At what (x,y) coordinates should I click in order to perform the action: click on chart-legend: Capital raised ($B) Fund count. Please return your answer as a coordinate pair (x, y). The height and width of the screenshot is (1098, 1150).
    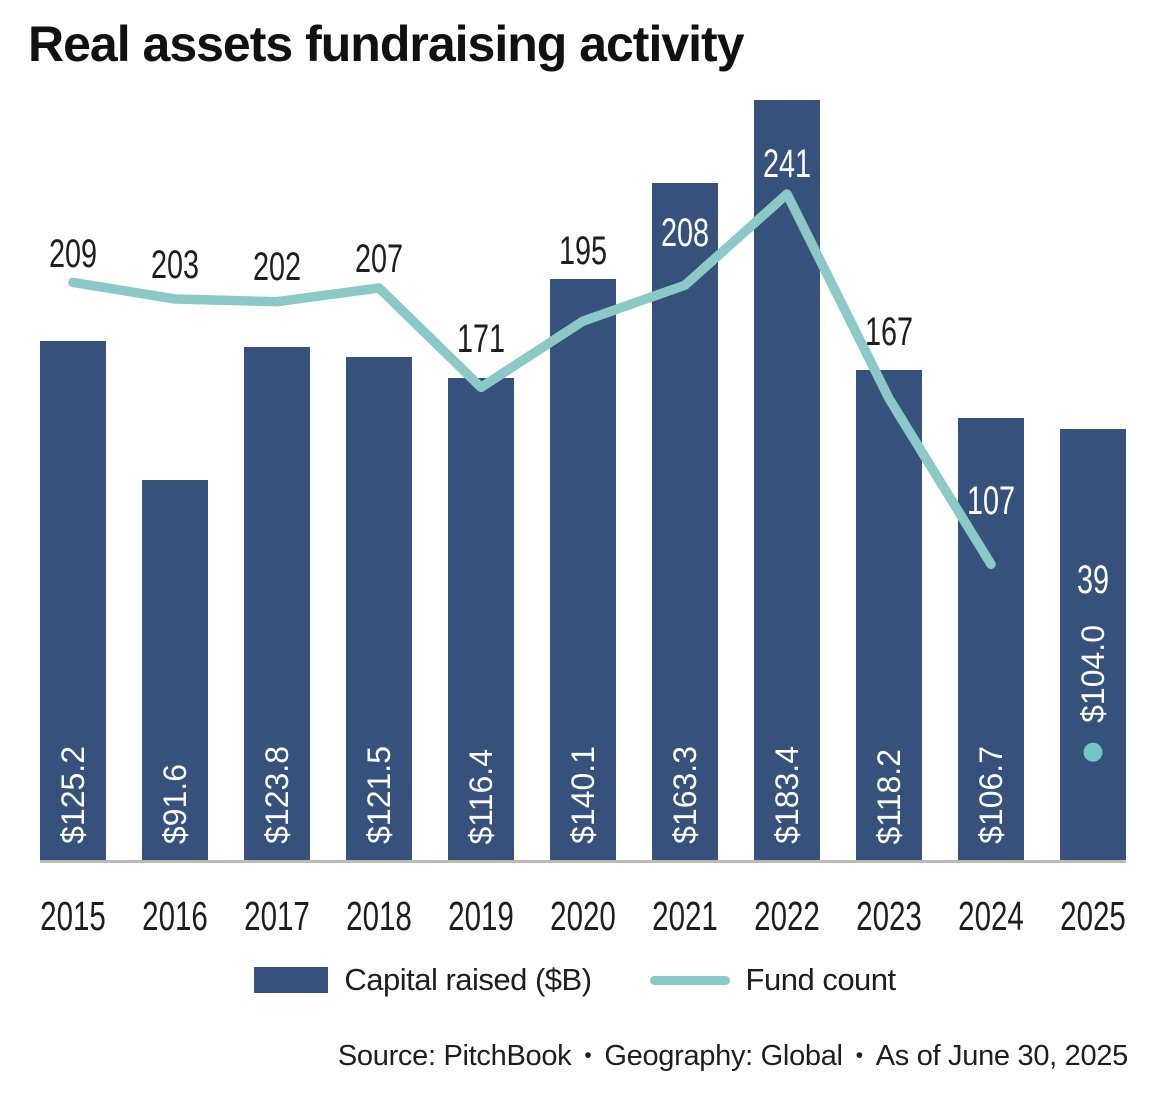
    Looking at the image, I should click on (575, 980).